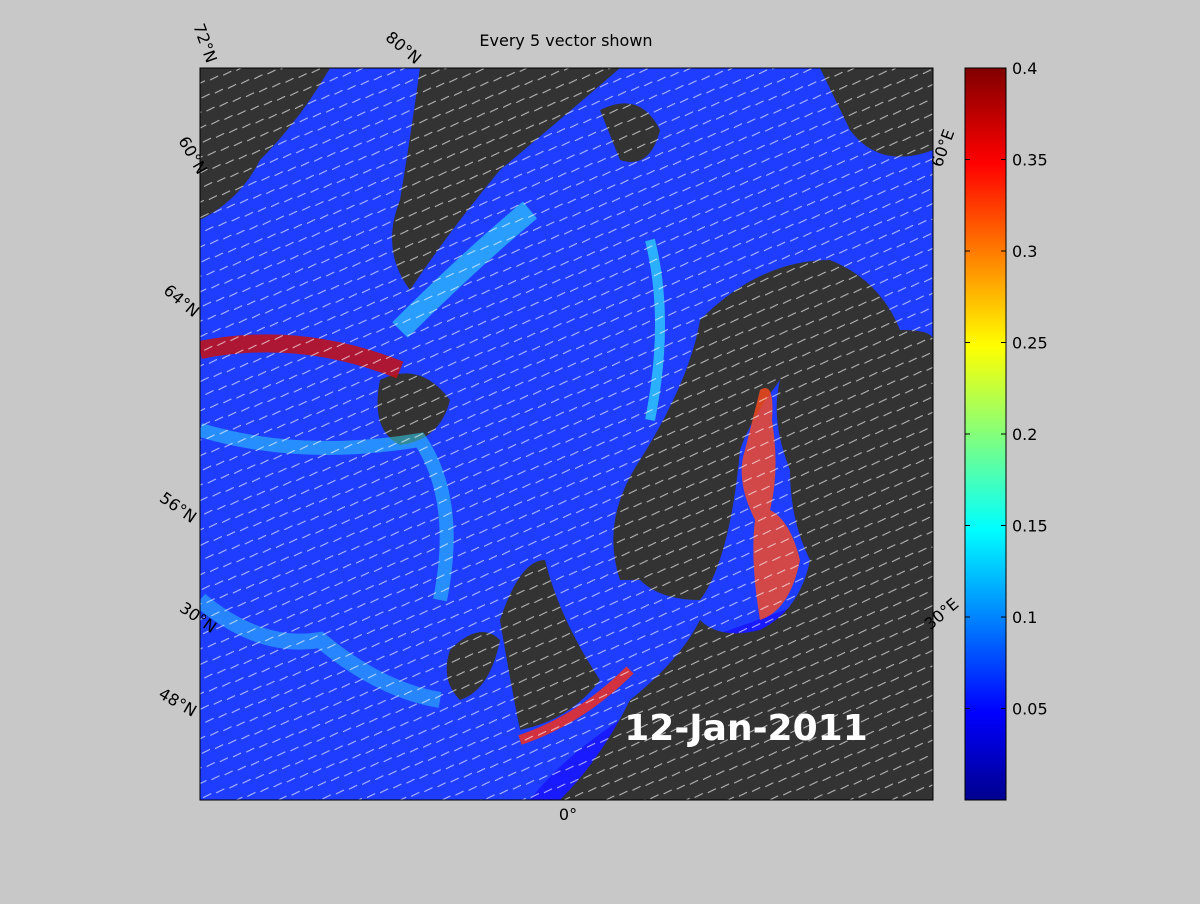 This screenshot has height=904, width=1200. I want to click on colorbar-tick-label: 0.3, so click(1024, 251).